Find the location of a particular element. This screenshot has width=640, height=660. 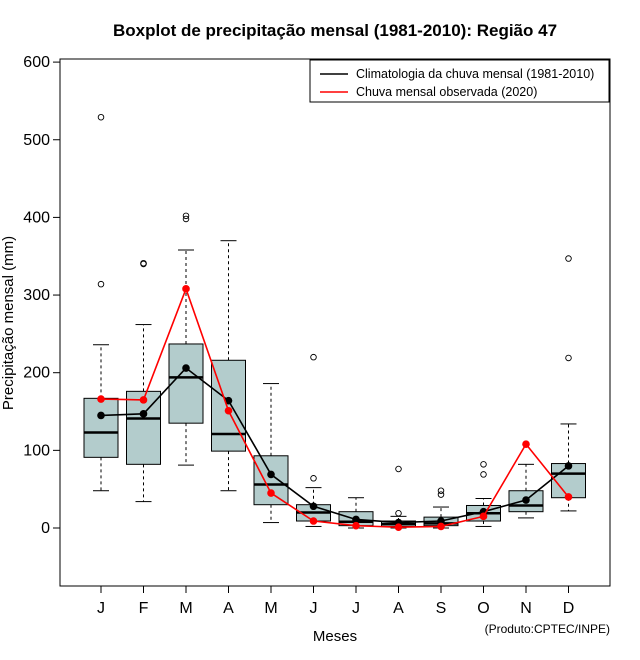

y-axis-label: Precipitação mensal (mm) is located at coordinates (8, 323).